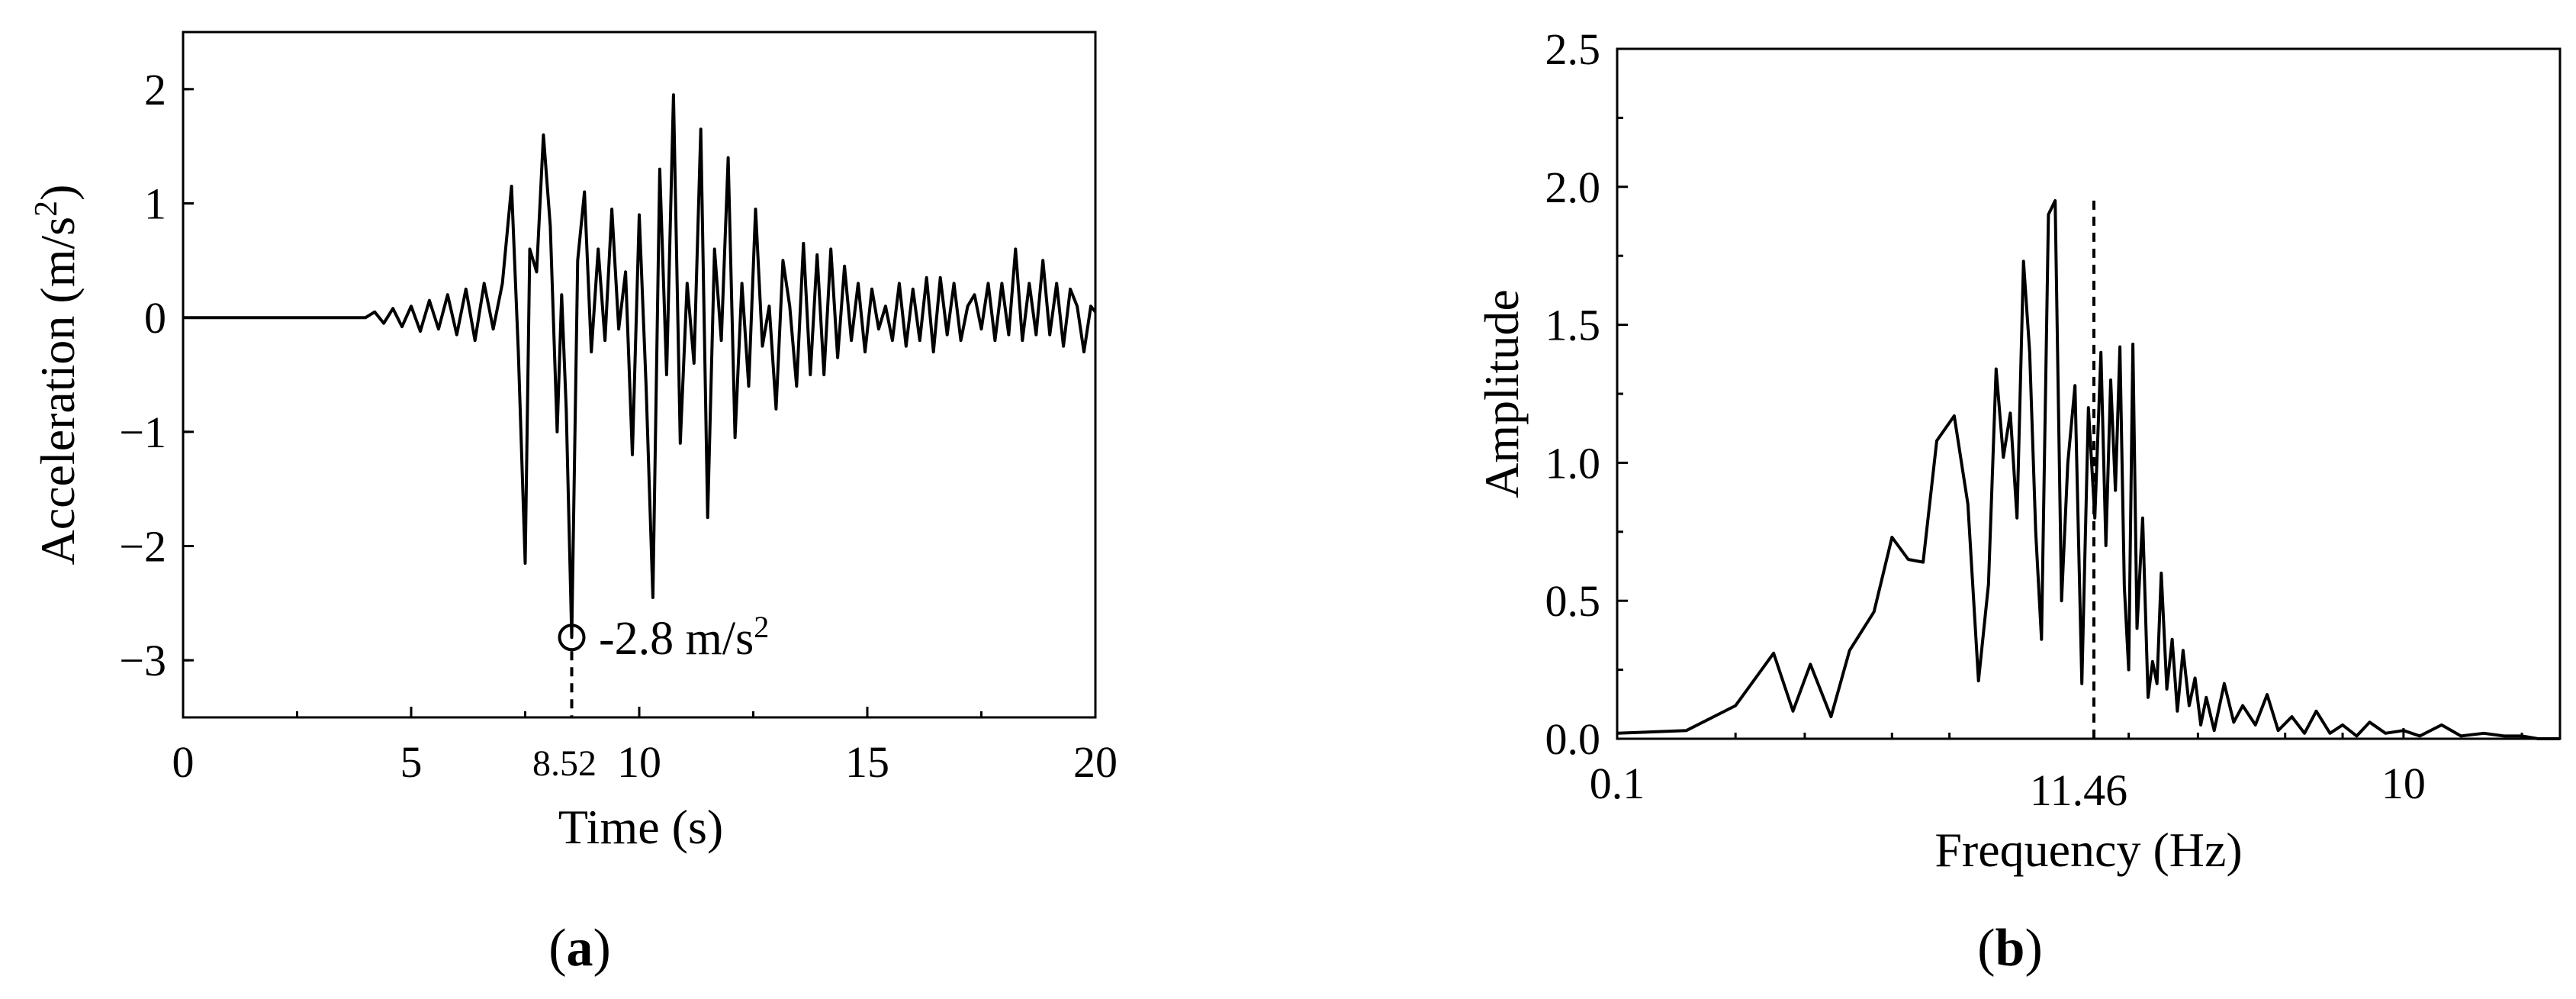 This screenshot has height=999, width=2576. What do you see at coordinates (2088, 850) in the screenshot?
I see `x-axis-title-b: Frequency (Hz)` at bounding box center [2088, 850].